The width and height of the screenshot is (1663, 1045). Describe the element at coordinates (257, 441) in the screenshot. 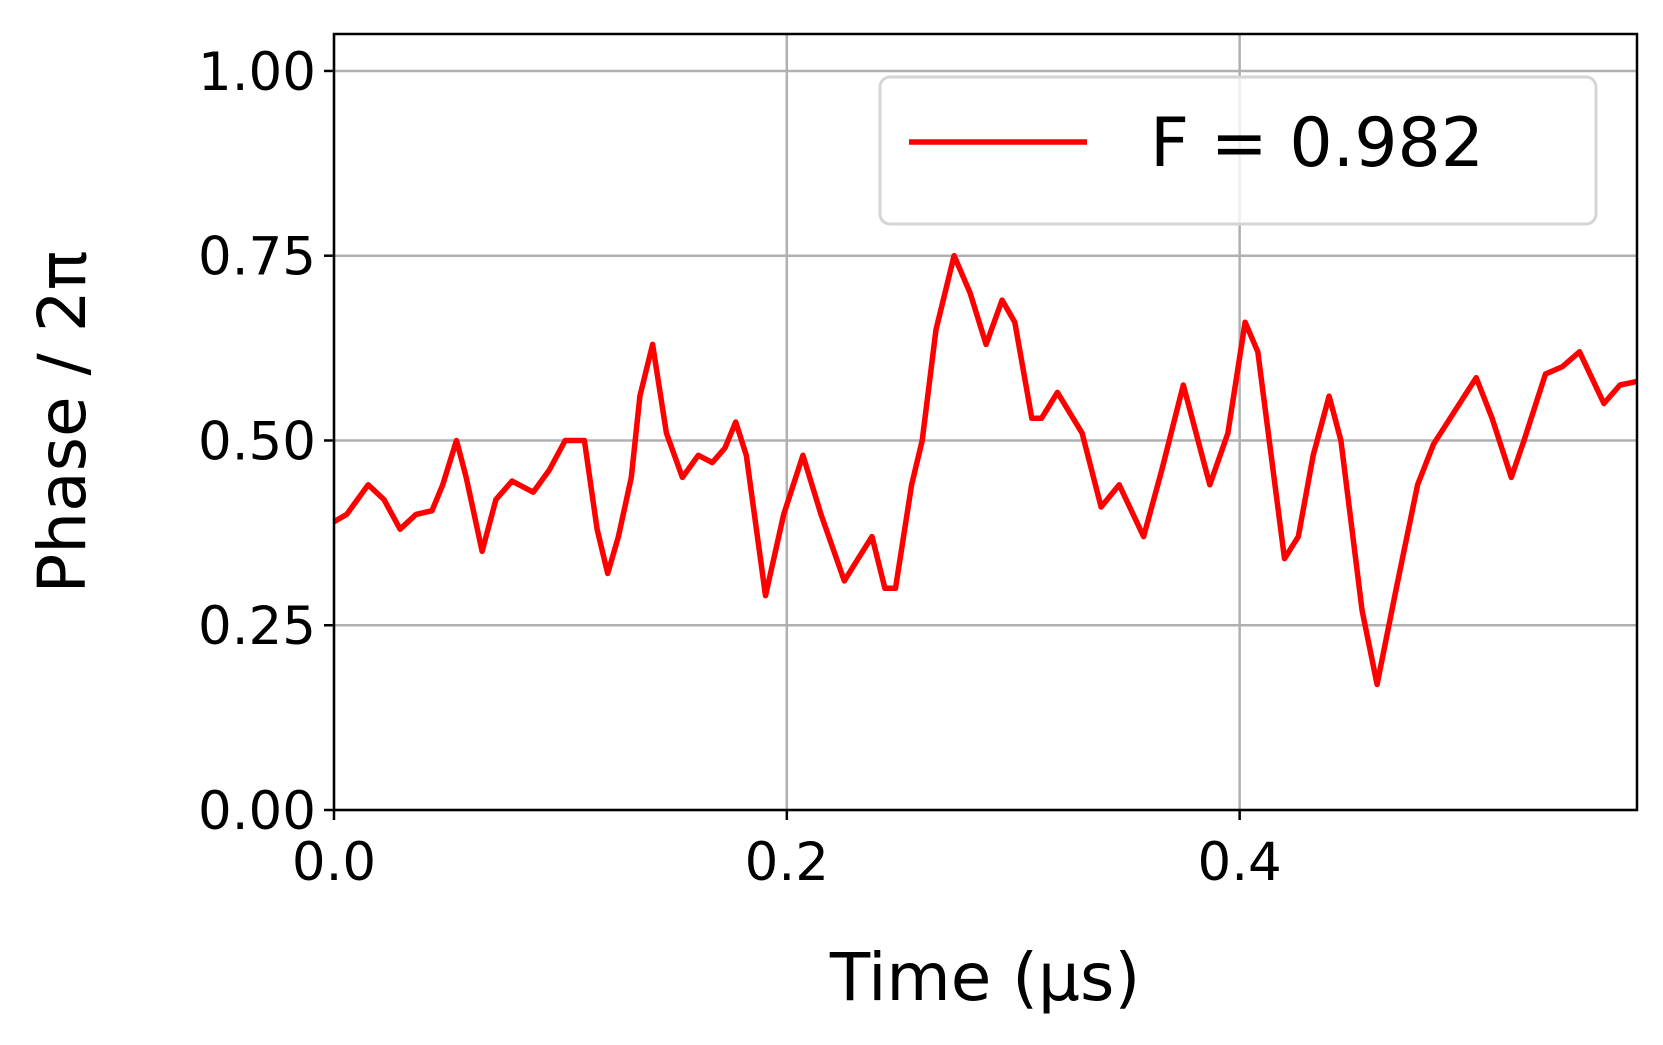

I see `y-tick-label: 0.50` at that location.